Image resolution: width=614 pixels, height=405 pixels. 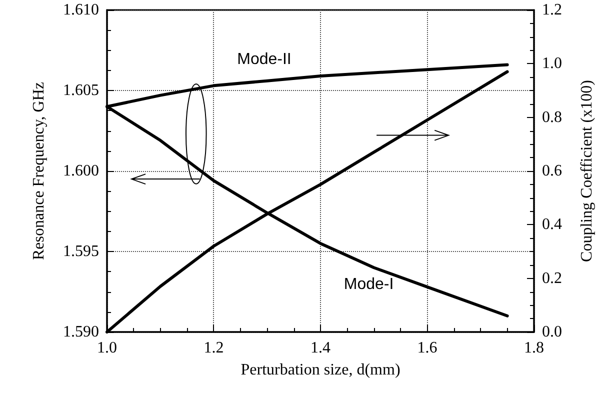 I want to click on y2-tick-label: 1.2, so click(x=552, y=10).